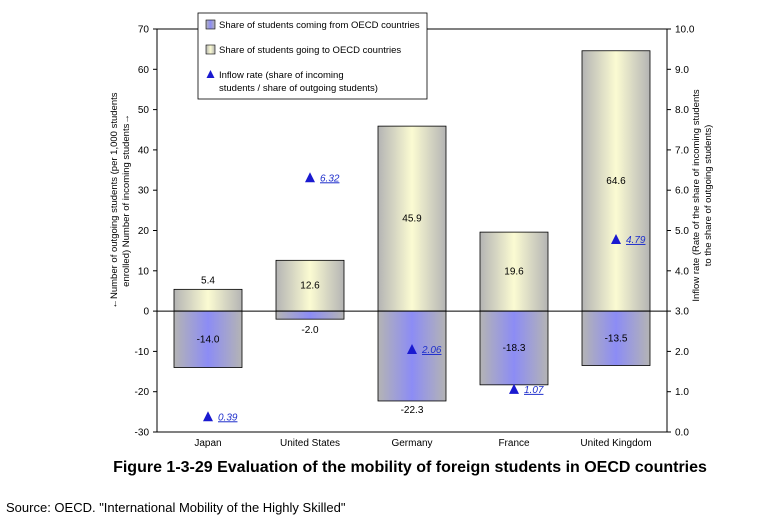 This screenshot has height=529, width=780. Describe the element at coordinates (682, 271) in the screenshot. I see `right-tick-label-6: 4.0` at that location.